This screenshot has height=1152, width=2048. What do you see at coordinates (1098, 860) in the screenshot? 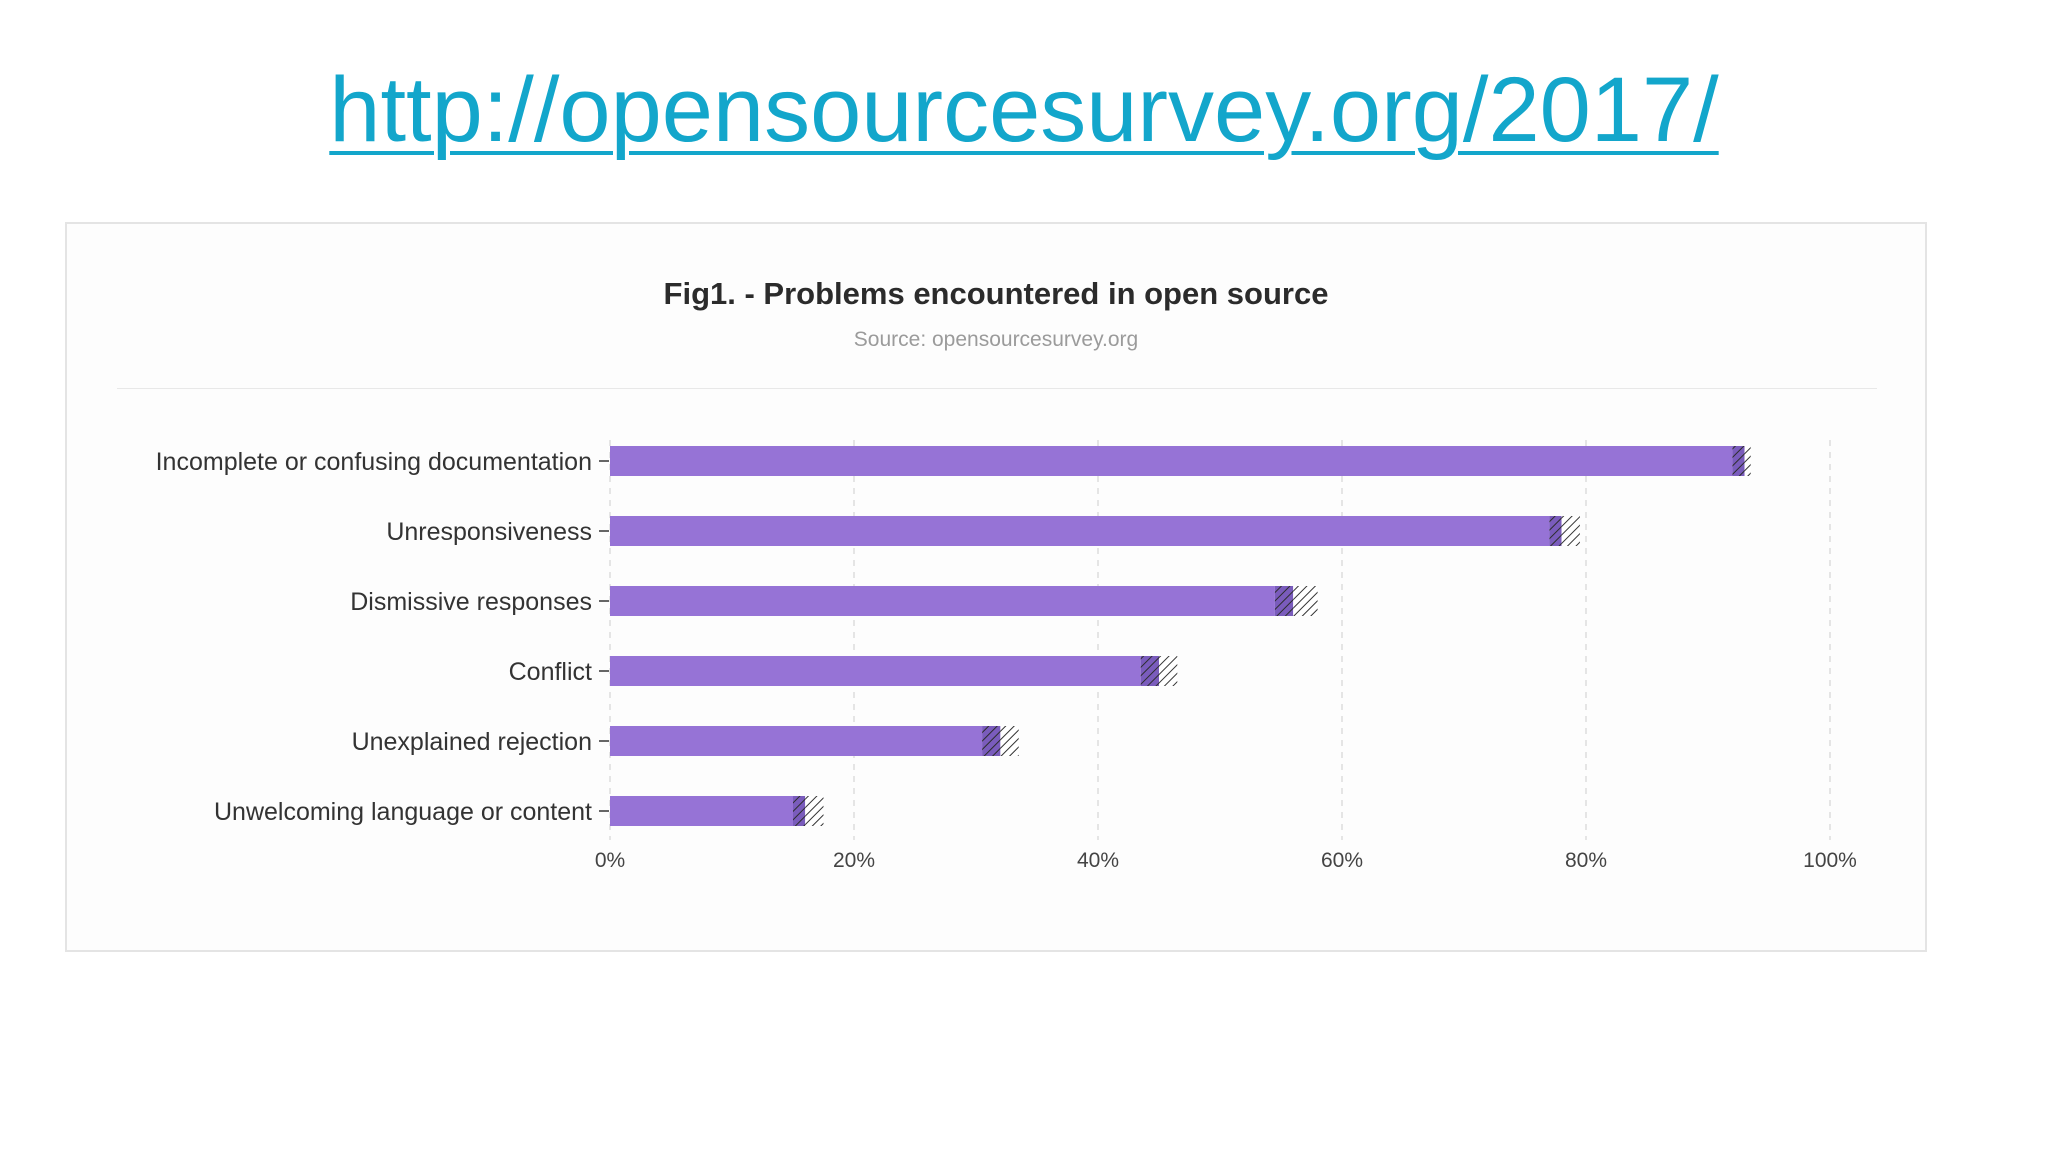
I see `x-tick-label: 40%` at bounding box center [1098, 860].